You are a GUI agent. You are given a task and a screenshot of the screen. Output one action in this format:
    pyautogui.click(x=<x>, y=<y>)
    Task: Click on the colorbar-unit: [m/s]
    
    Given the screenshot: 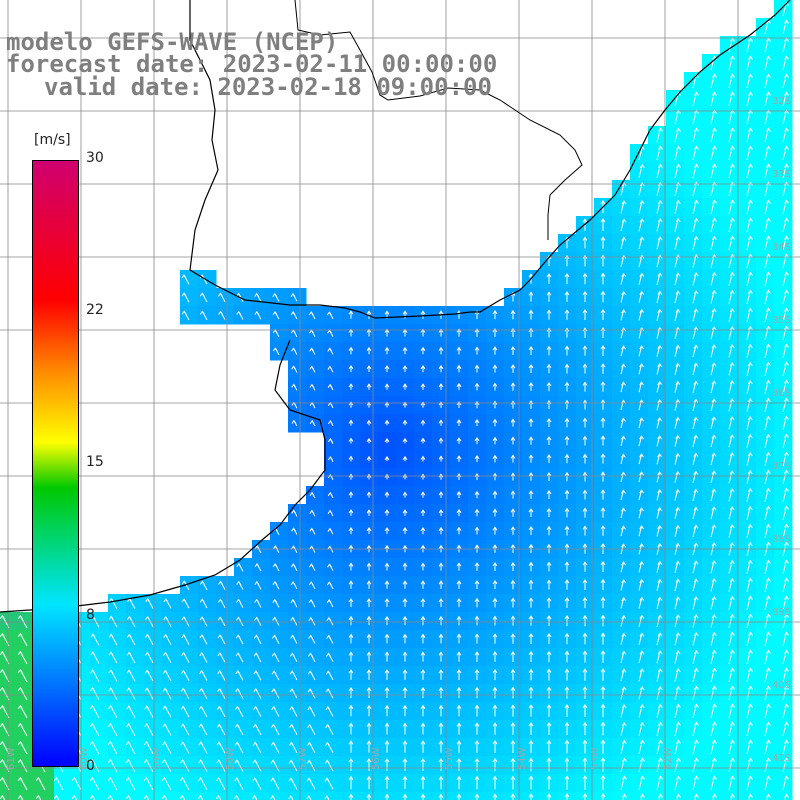 What is the action you would take?
    pyautogui.click(x=52, y=140)
    